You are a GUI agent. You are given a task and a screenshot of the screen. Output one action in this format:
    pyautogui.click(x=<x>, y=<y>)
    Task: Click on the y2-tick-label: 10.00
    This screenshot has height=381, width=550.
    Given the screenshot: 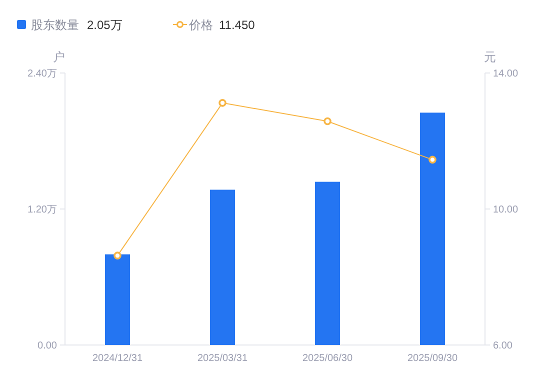 What is the action you would take?
    pyautogui.click(x=505, y=210)
    